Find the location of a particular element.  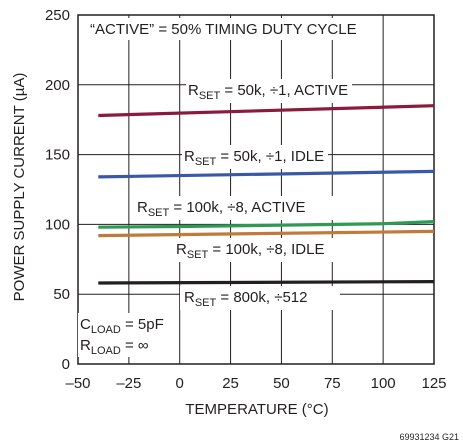

label-bg-s4 is located at coordinates (267, 250).